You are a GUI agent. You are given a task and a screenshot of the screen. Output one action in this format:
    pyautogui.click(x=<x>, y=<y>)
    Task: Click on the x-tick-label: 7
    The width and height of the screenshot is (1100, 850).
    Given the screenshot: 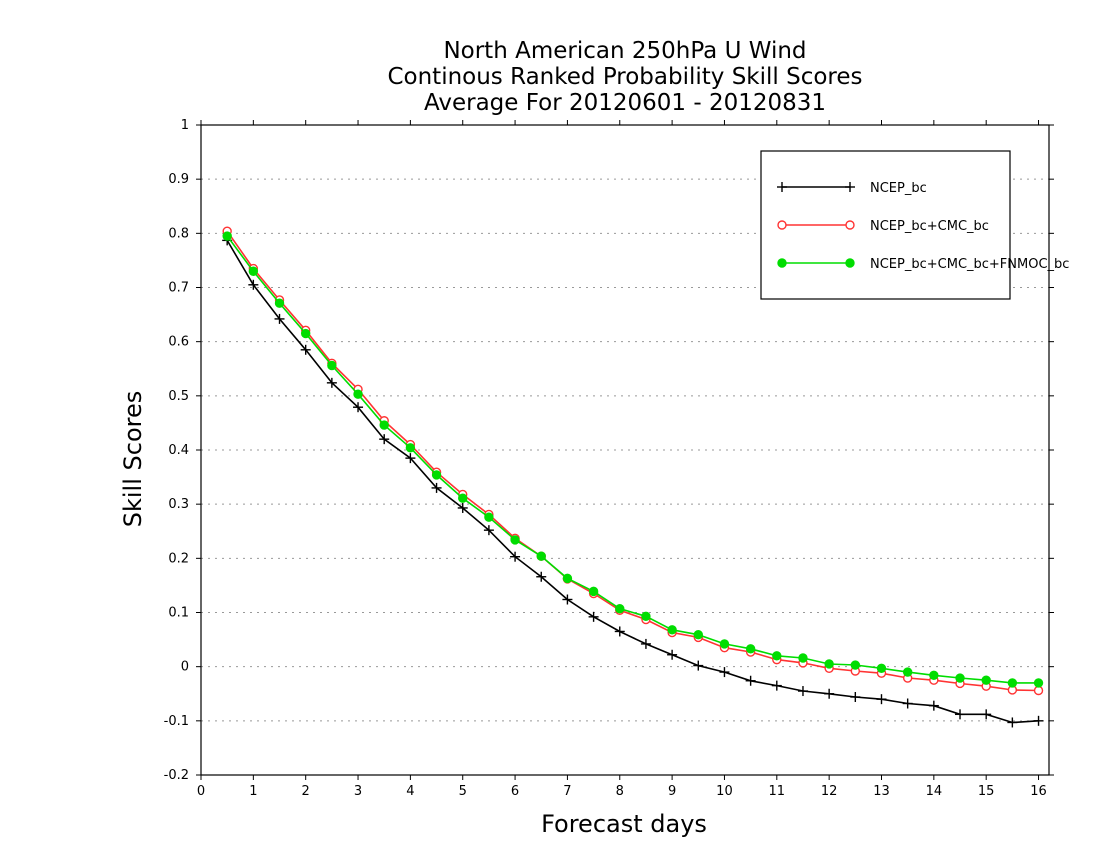 What is the action you would take?
    pyautogui.click(x=567, y=791)
    